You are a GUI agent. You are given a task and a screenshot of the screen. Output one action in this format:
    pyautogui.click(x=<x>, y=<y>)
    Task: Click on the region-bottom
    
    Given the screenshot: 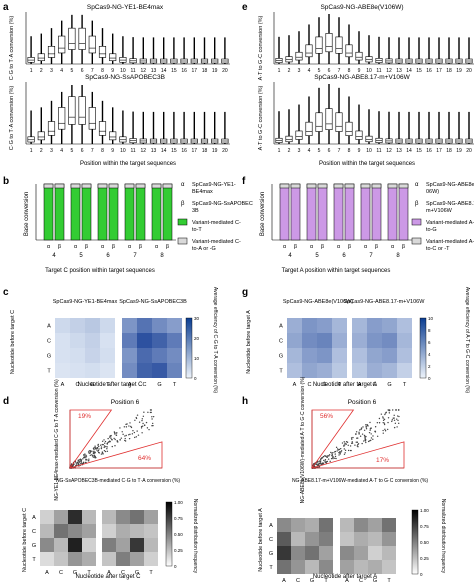 What is the action you would take?
    pyautogui.click(x=116, y=455)
    